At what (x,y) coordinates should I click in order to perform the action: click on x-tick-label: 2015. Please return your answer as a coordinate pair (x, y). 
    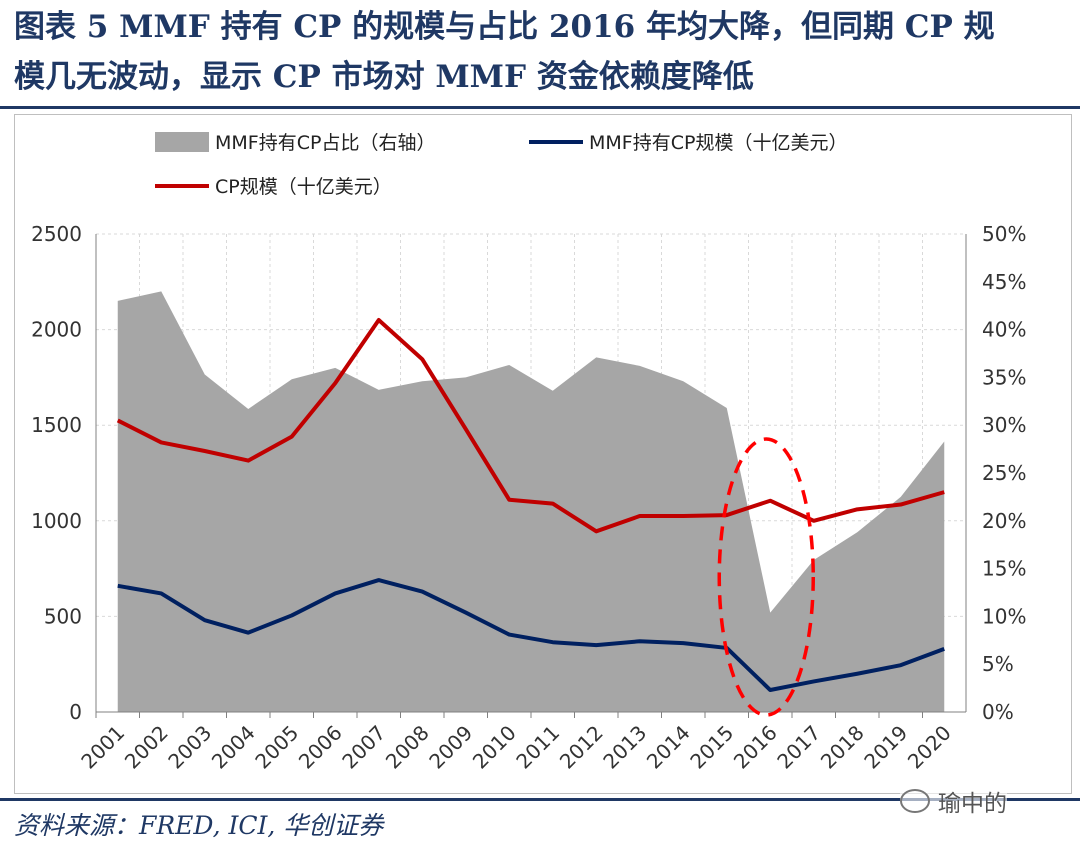
    Looking at the image, I should click on (711, 747).